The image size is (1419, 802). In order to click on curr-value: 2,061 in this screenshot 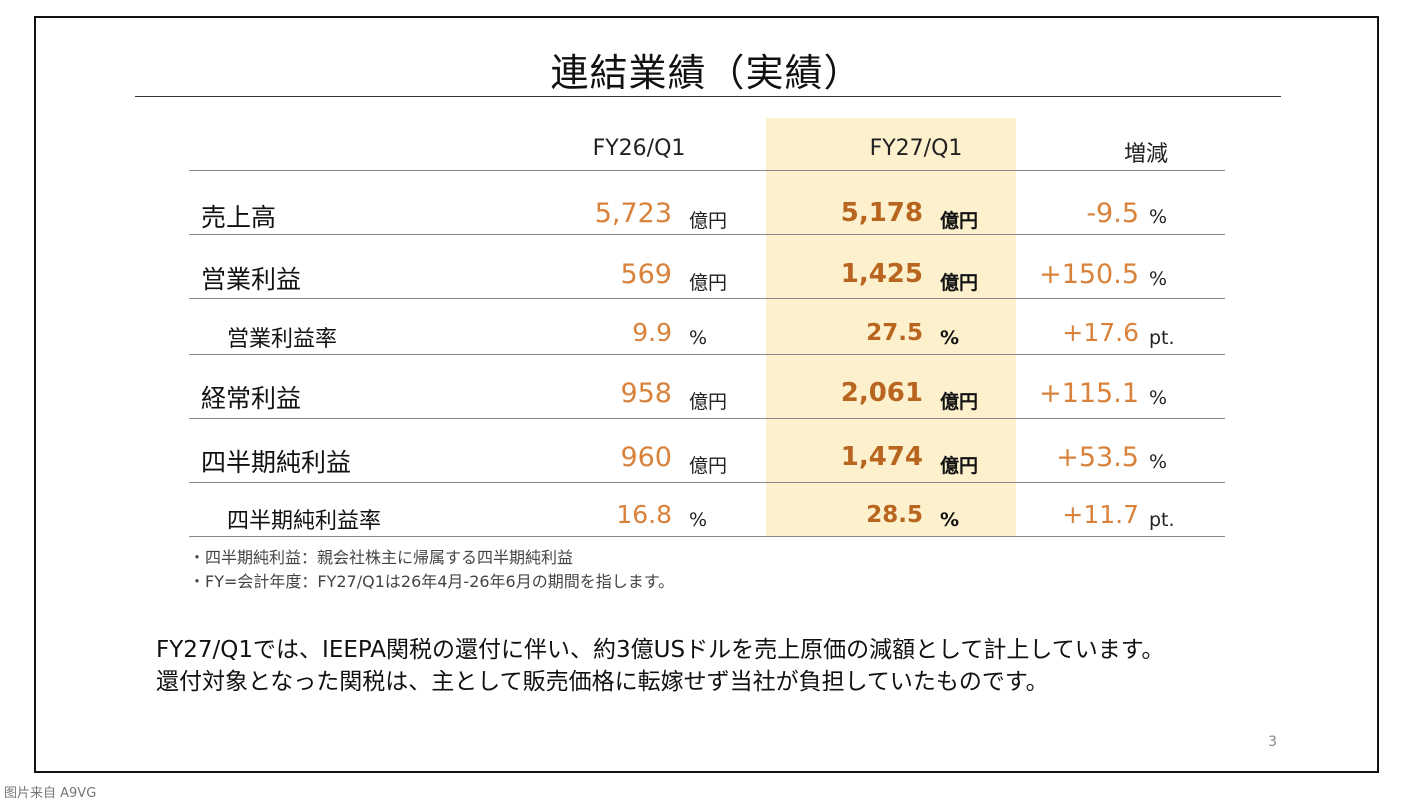, I will do `click(881, 393)`.